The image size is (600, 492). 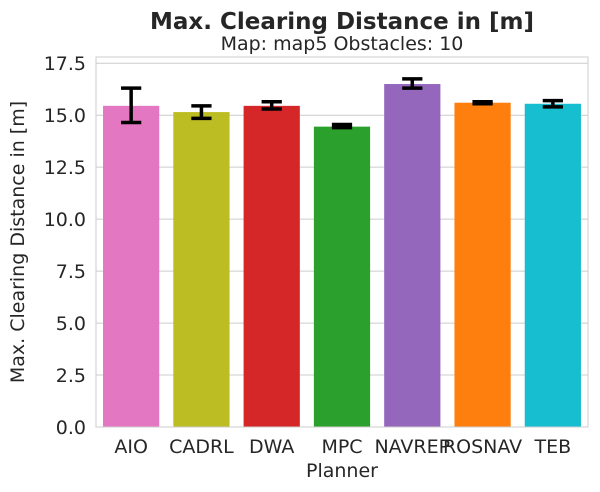 I want to click on x-tick-label: AIO, so click(x=131, y=447).